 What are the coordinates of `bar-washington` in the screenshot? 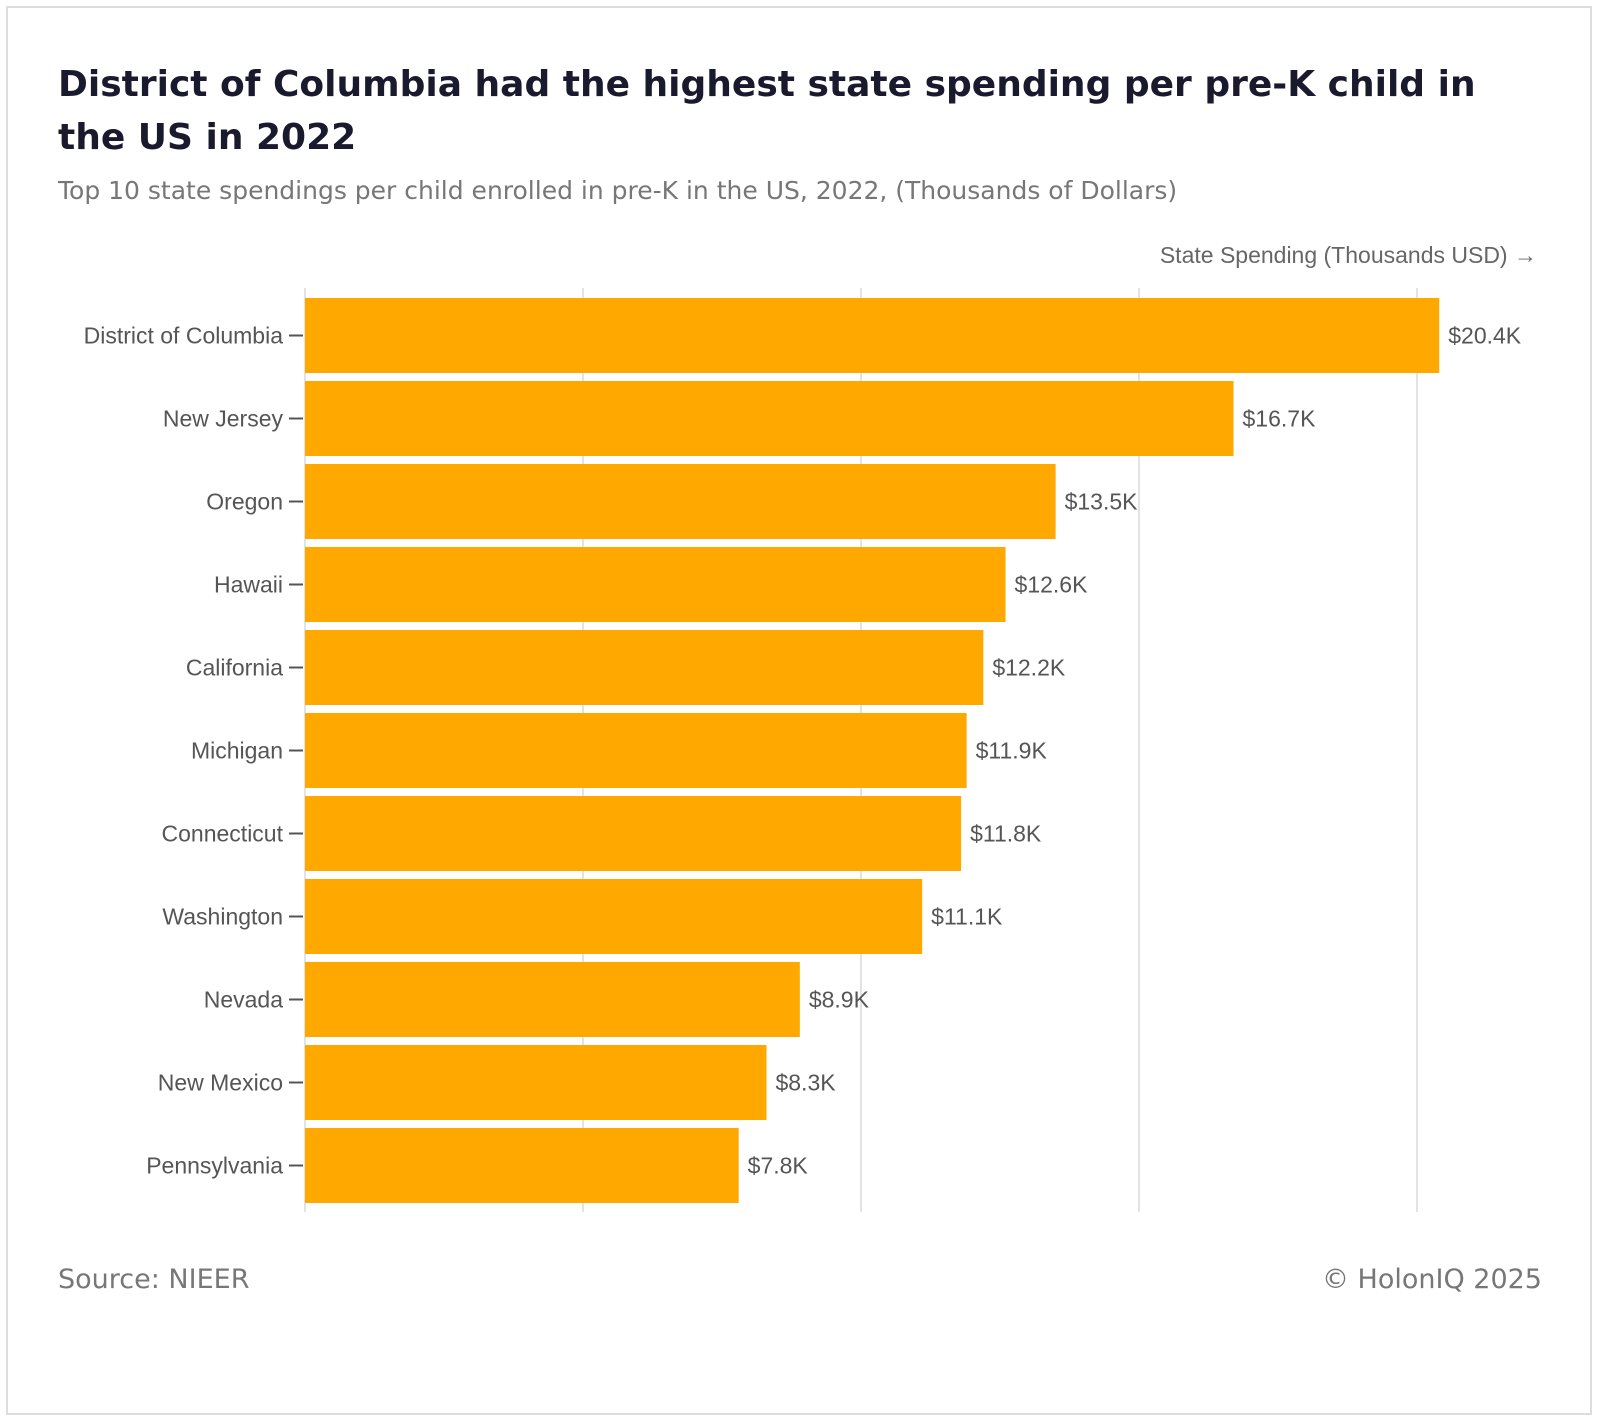 It's located at (614, 916).